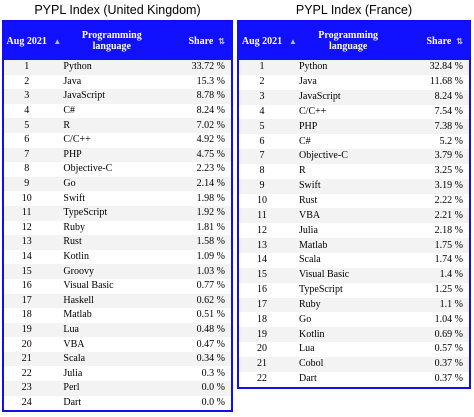 The height and width of the screenshot is (417, 474). Describe the element at coordinates (26, 359) in the screenshot. I see `rank-cell: 21` at that location.